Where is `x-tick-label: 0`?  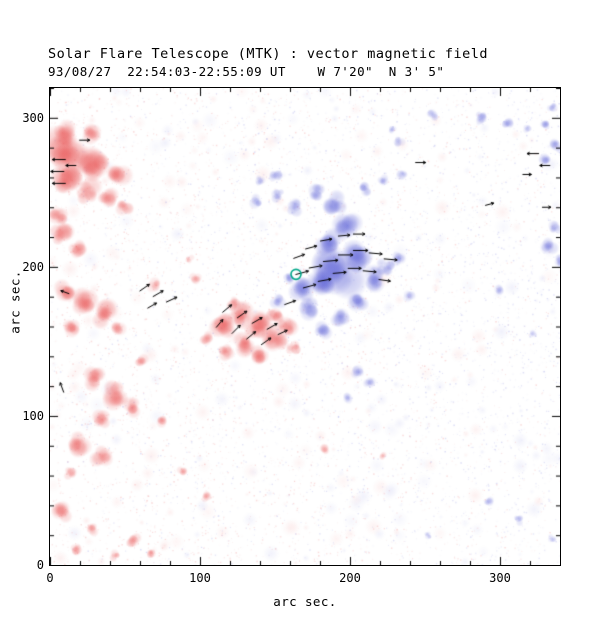 x-tick-label: 0 is located at coordinates (50, 578).